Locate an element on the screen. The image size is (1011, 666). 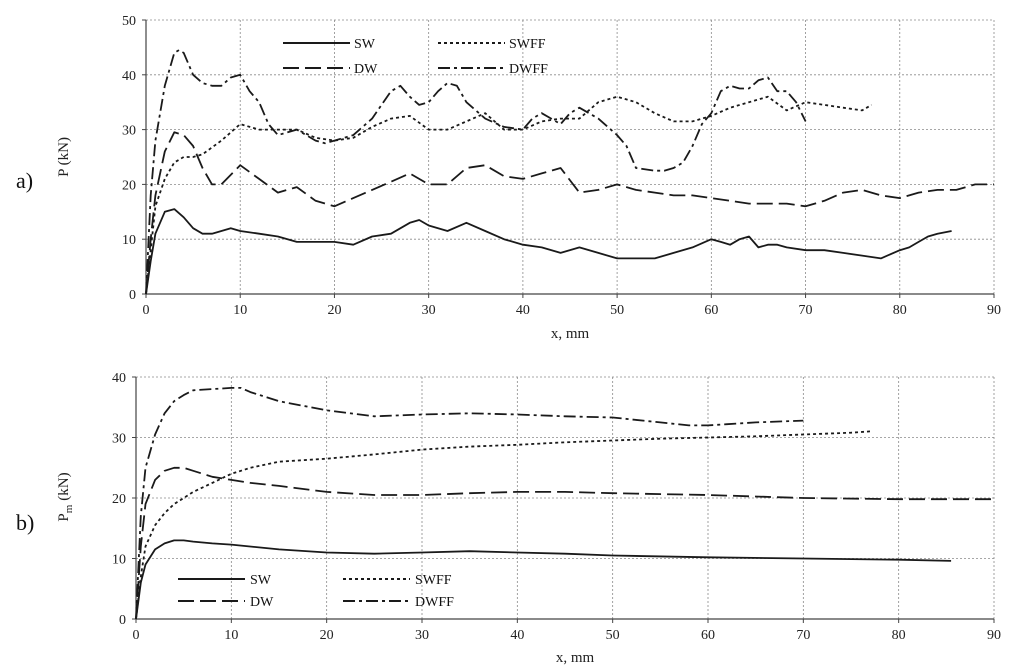
x-tick-label-b: 60 is located at coordinates (708, 635).